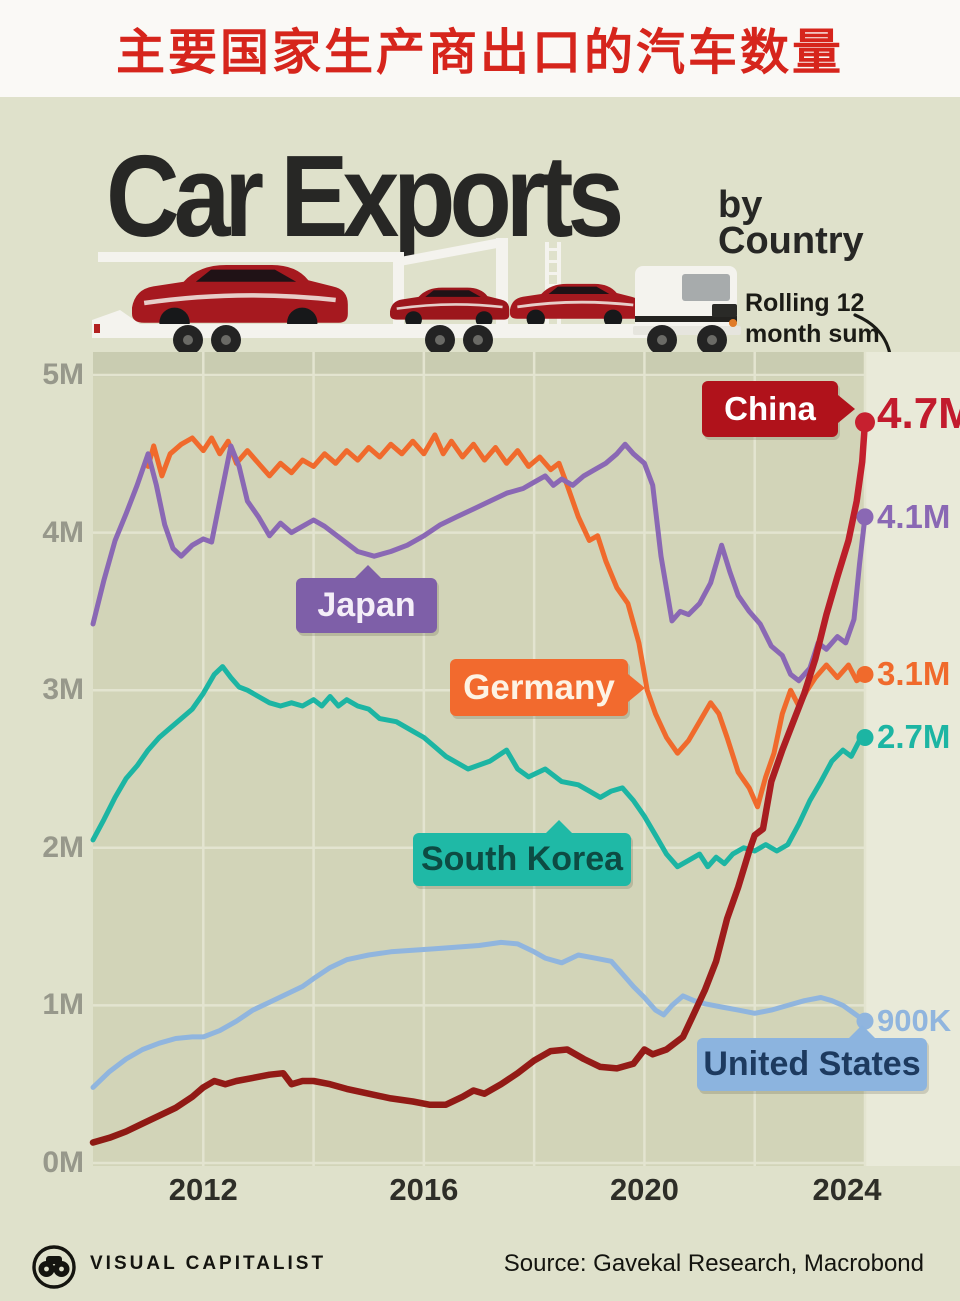  Describe the element at coordinates (812, 334) in the screenshot. I see `annotation-line2: month sum` at that location.